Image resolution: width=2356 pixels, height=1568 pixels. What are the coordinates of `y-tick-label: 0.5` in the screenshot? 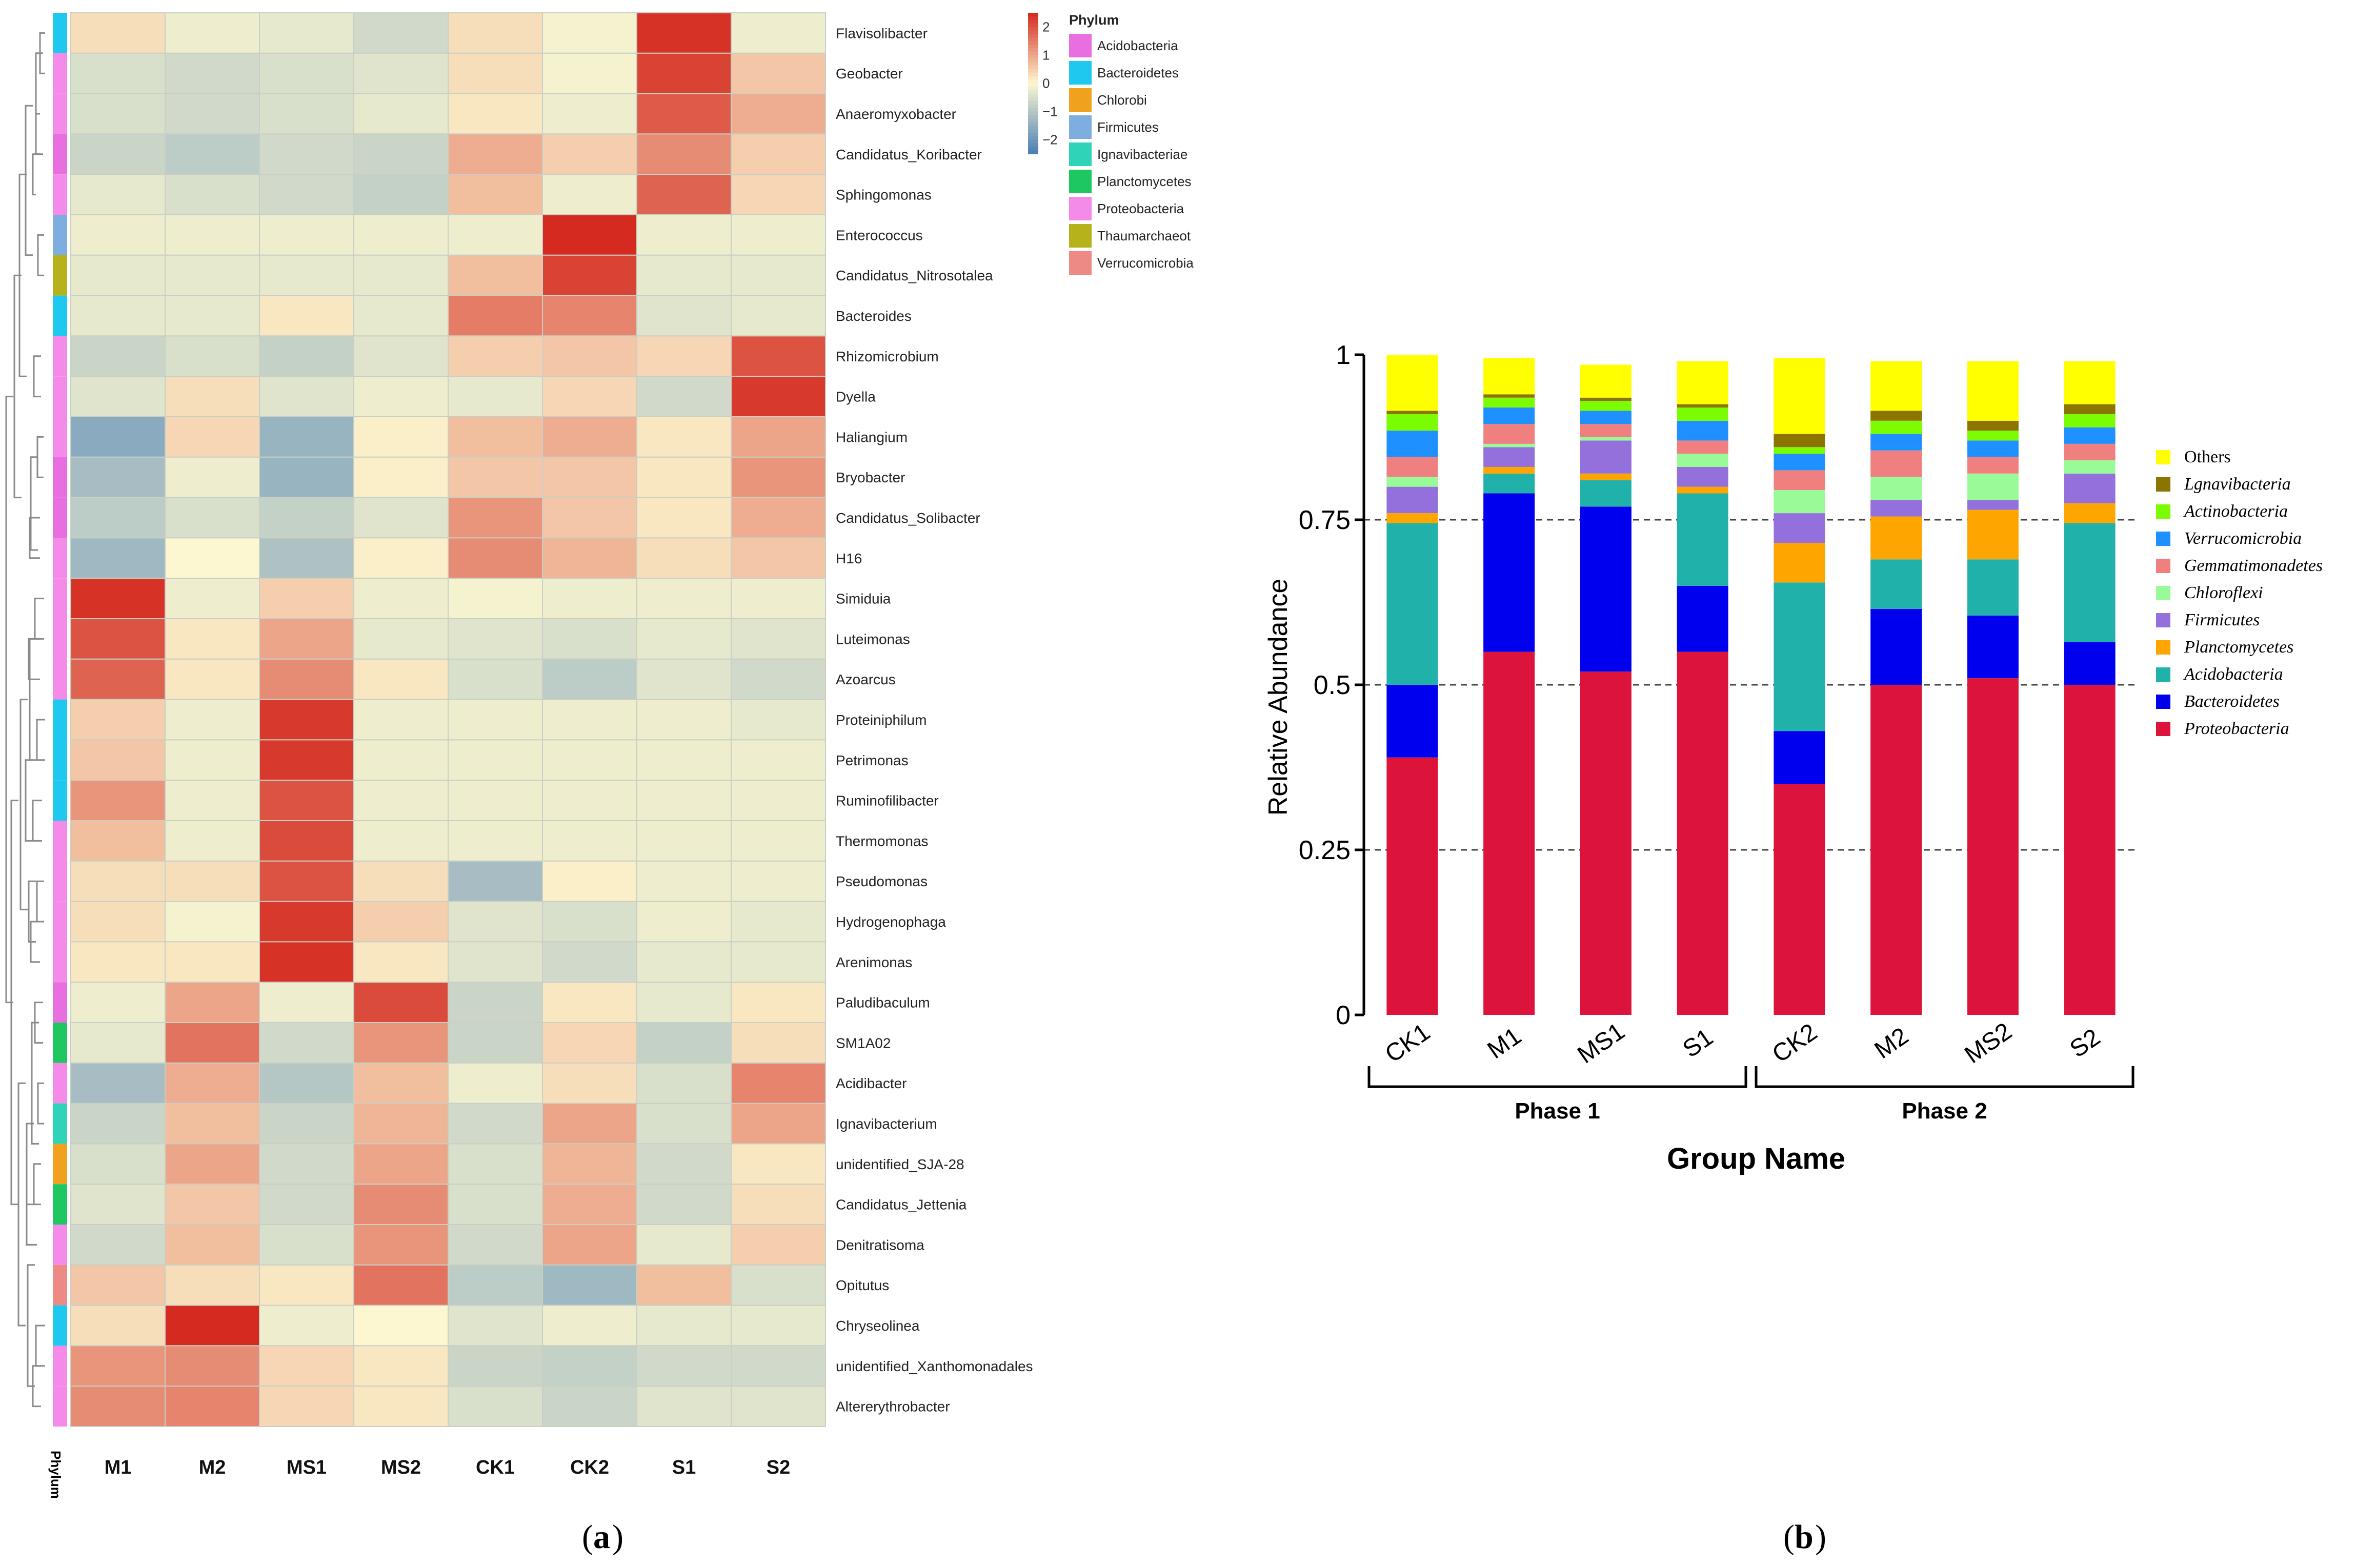 It's located at (1332, 685).